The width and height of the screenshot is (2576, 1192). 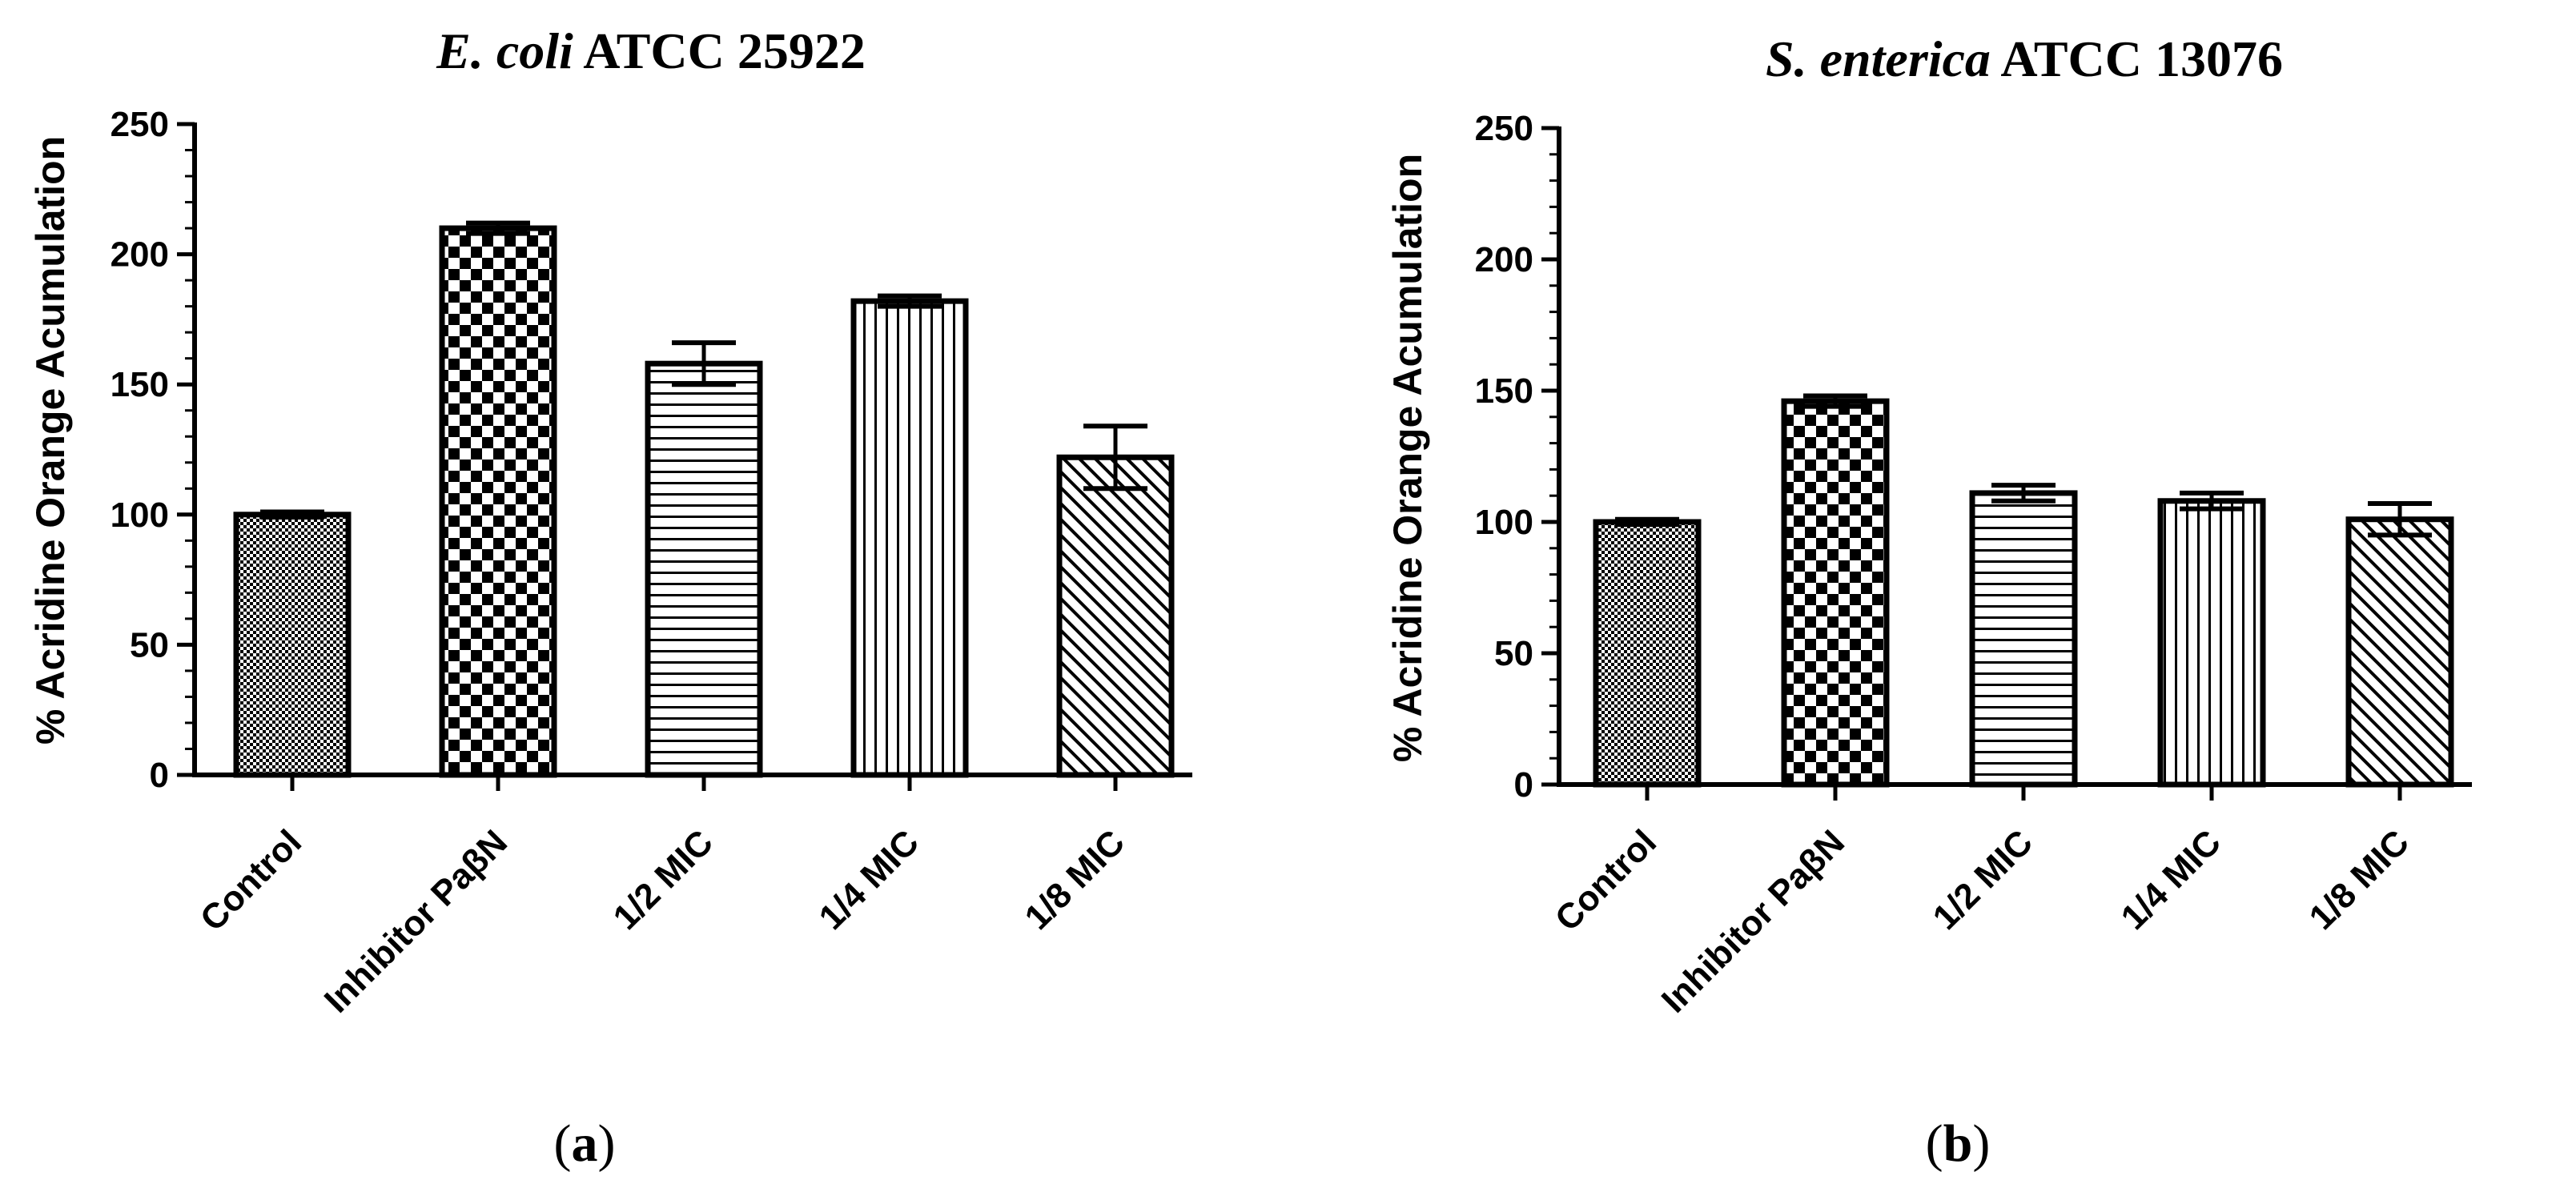 What do you see at coordinates (1934, 1144) in the screenshot?
I see `panel-label-b-open: (` at bounding box center [1934, 1144].